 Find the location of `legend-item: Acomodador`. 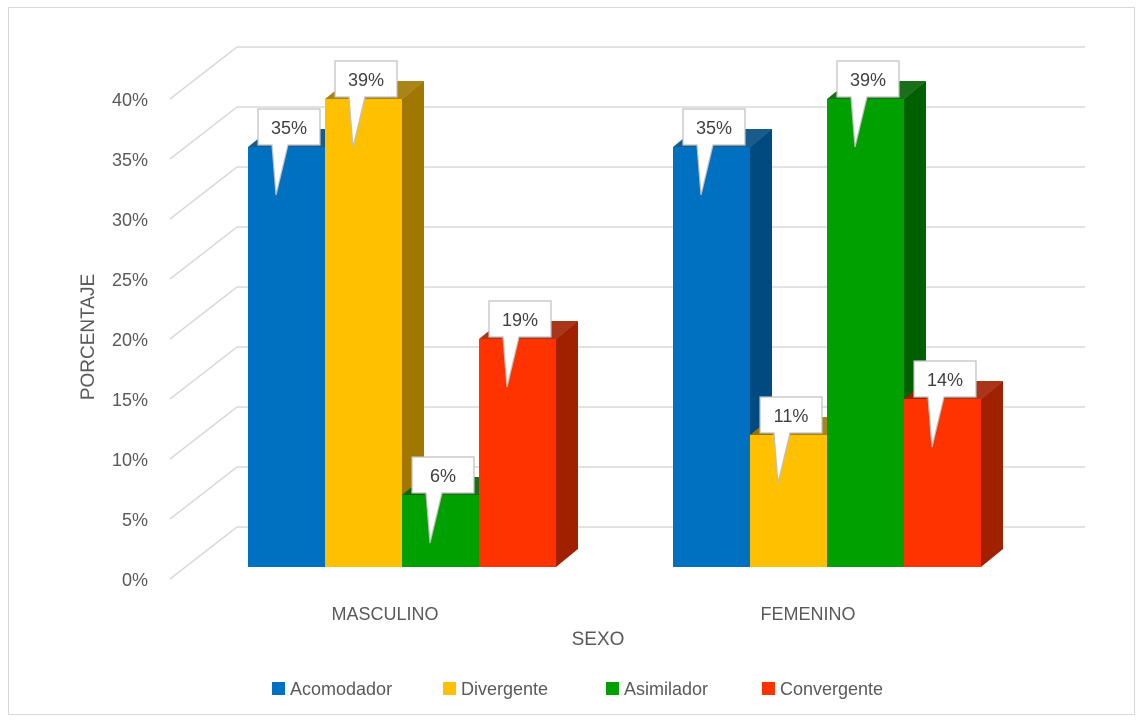

legend-item: Acomodador is located at coordinates (332, 689).